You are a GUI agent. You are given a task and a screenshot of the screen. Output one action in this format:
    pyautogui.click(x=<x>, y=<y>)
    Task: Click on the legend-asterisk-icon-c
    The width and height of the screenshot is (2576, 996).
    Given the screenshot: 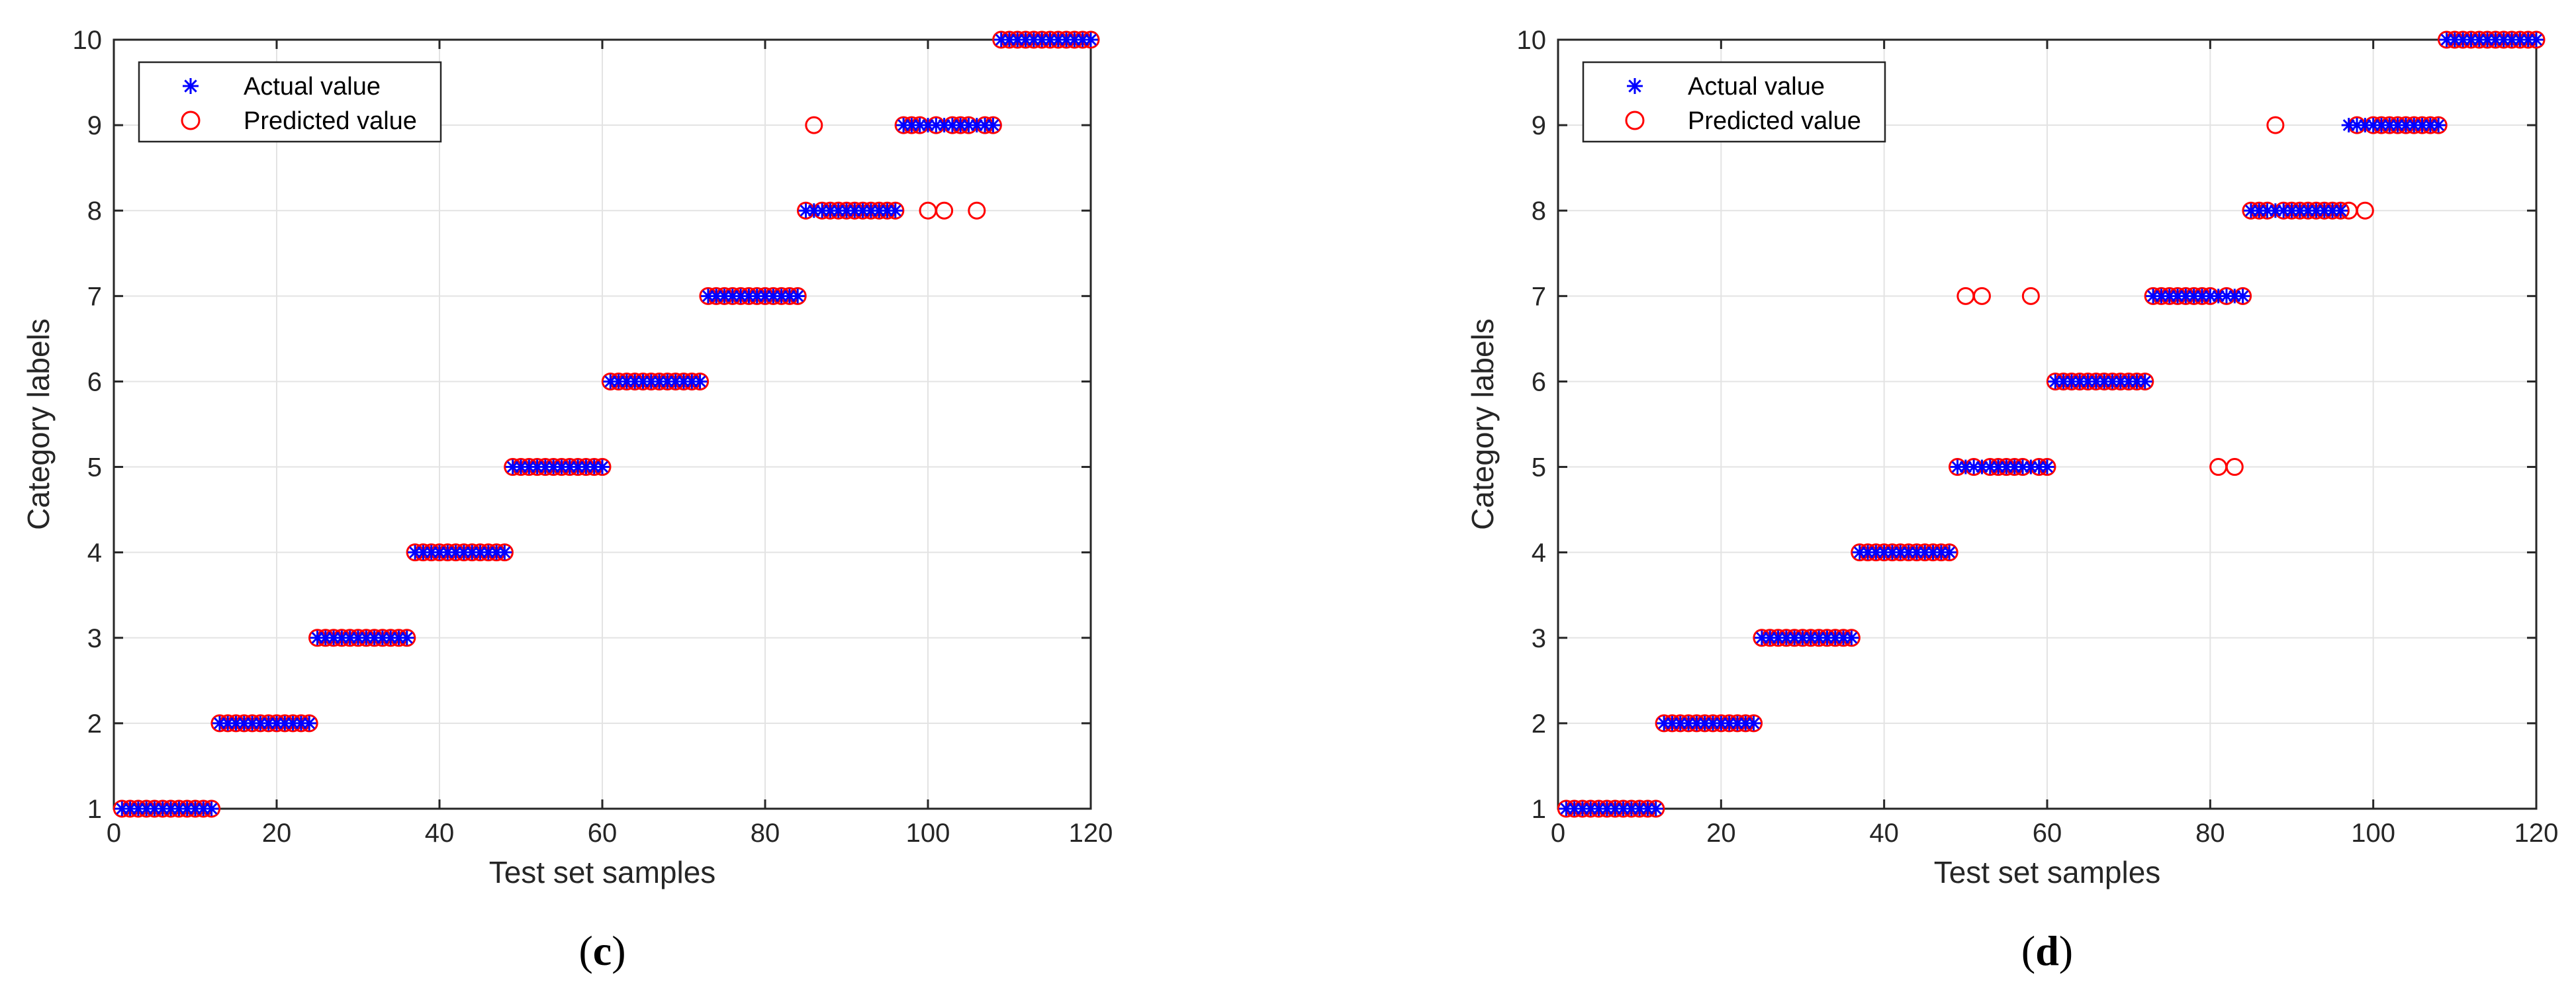 What is the action you would take?
    pyautogui.click(x=191, y=86)
    